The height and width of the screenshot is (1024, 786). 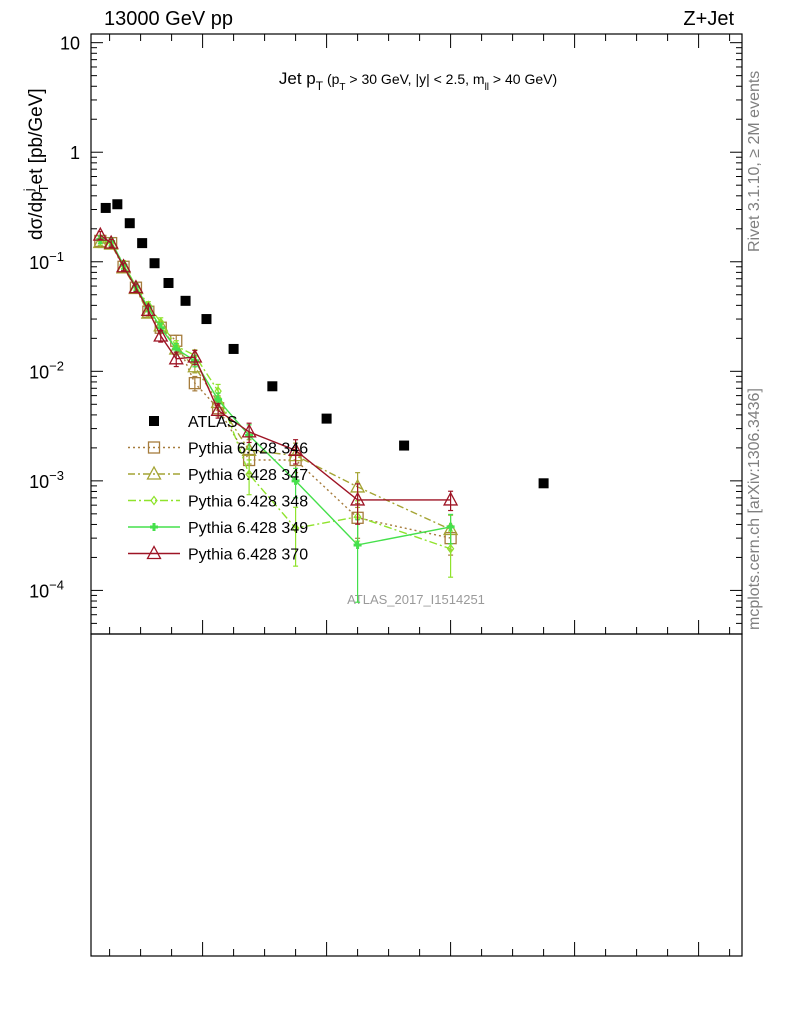 What do you see at coordinates (28, 190) in the screenshot?
I see `ylabel-sup: j` at bounding box center [28, 190].